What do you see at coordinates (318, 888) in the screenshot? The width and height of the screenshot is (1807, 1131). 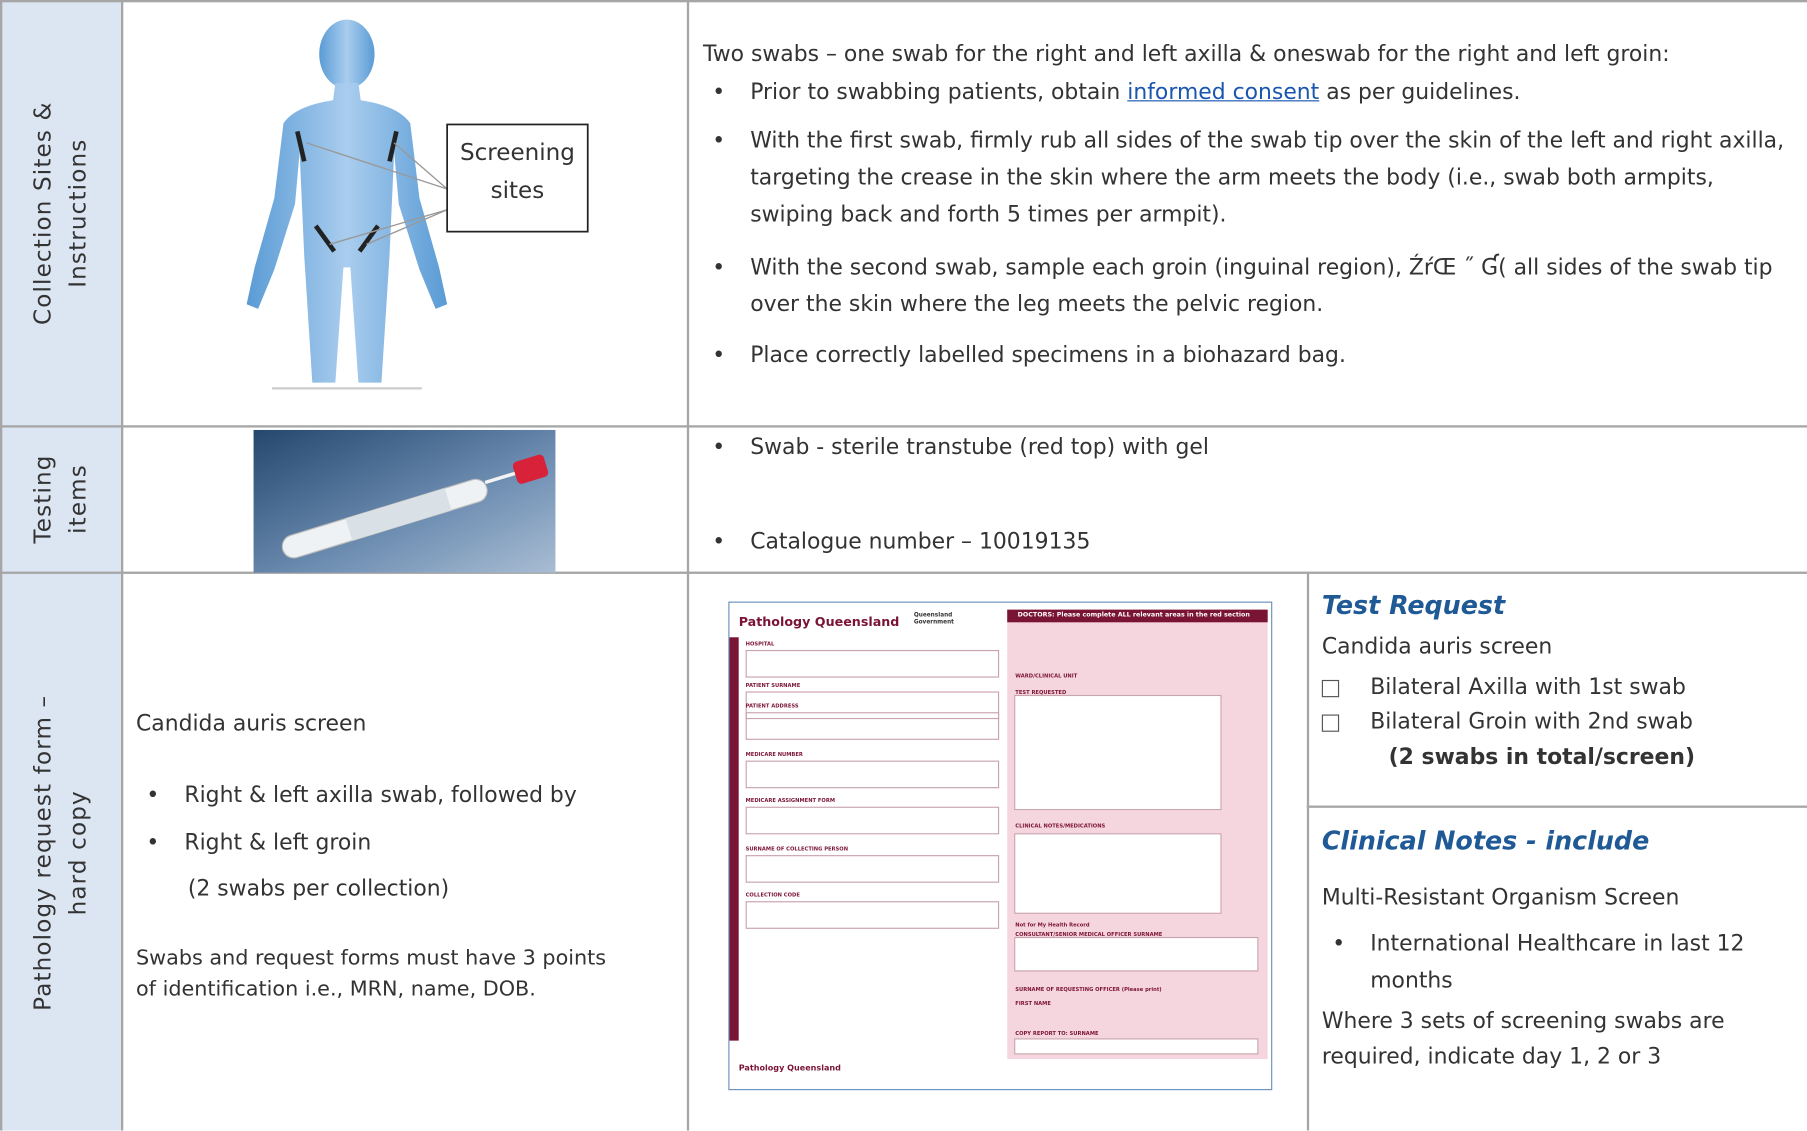 I see `text: (2 swabs per collection)` at bounding box center [318, 888].